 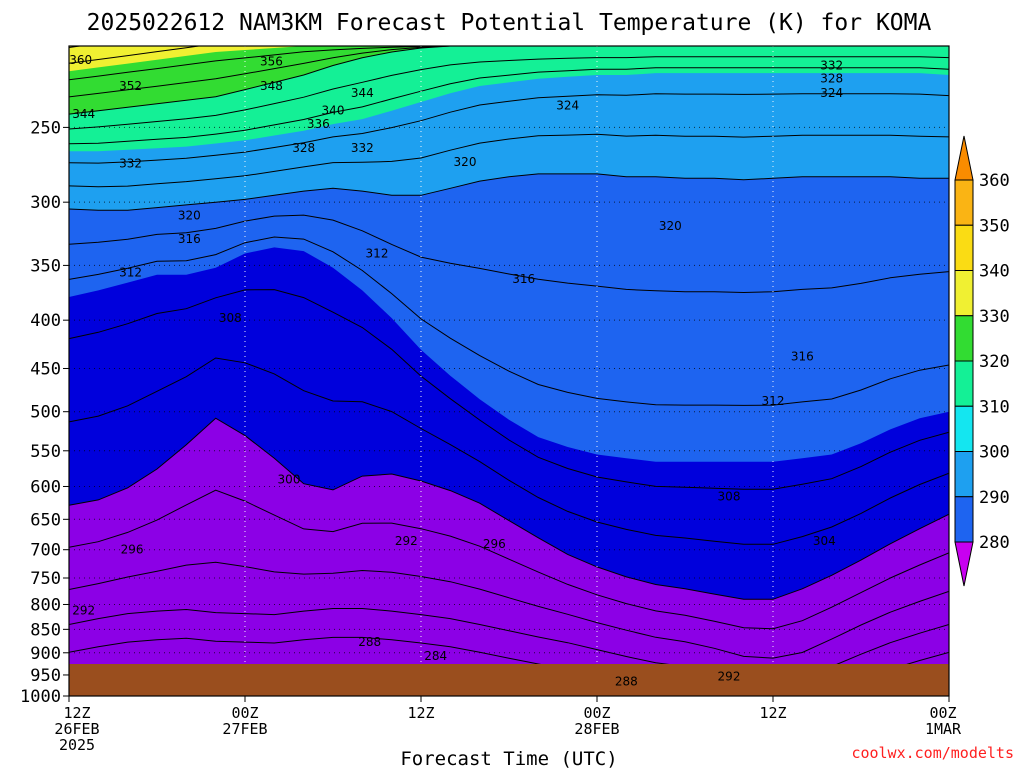 I want to click on y-tick-label: 300, so click(x=45, y=203).